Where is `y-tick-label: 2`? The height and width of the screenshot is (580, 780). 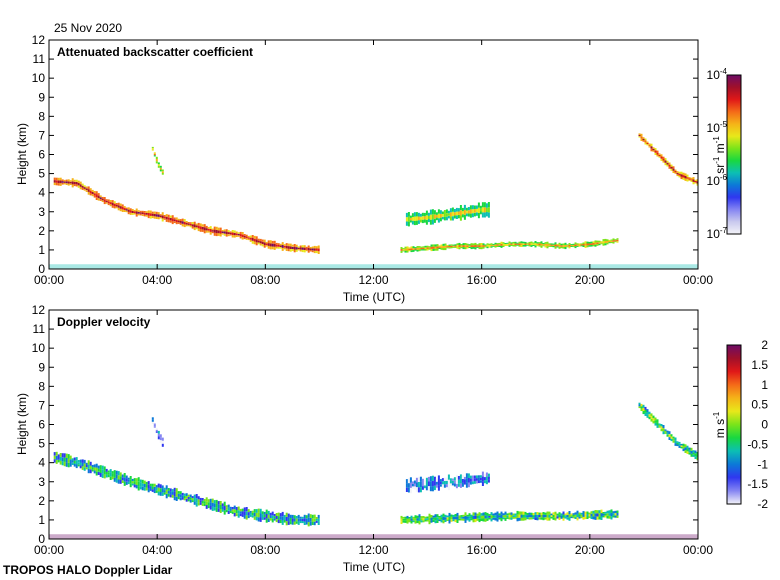
y-tick-label: 2 is located at coordinates (41, 501).